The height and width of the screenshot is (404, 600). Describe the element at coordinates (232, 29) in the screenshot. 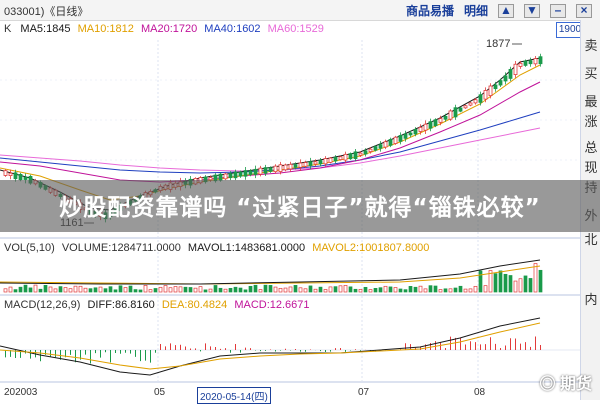

I see `ma40-value: MA40:1602` at that location.